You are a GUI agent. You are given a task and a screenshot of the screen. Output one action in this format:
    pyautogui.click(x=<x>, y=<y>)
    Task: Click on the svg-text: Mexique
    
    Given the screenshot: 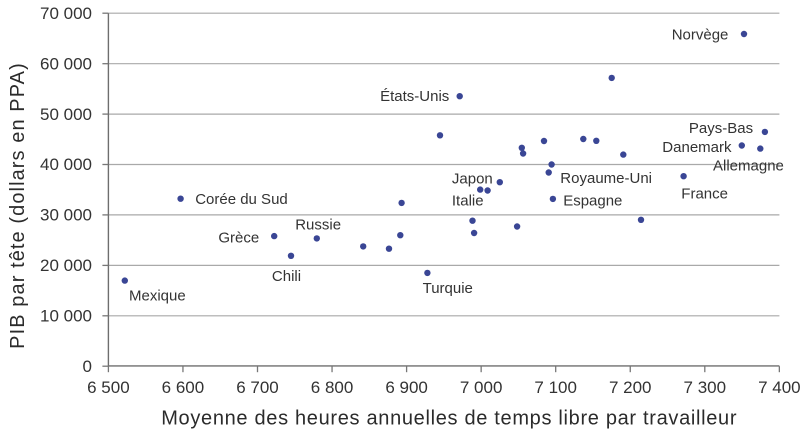 What is the action you would take?
    pyautogui.click(x=157, y=295)
    